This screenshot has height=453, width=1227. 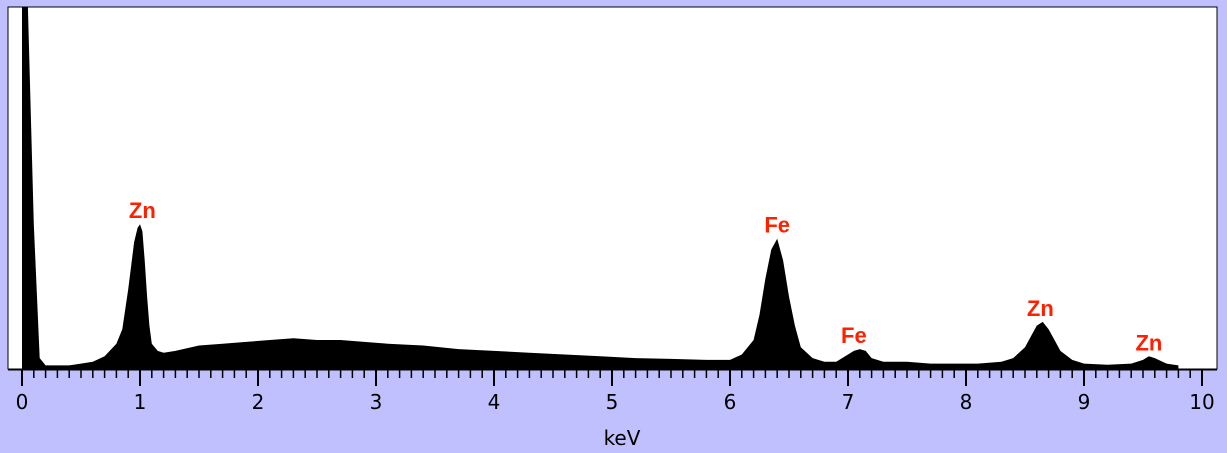 I want to click on x-tick-label: 3, so click(x=376, y=402).